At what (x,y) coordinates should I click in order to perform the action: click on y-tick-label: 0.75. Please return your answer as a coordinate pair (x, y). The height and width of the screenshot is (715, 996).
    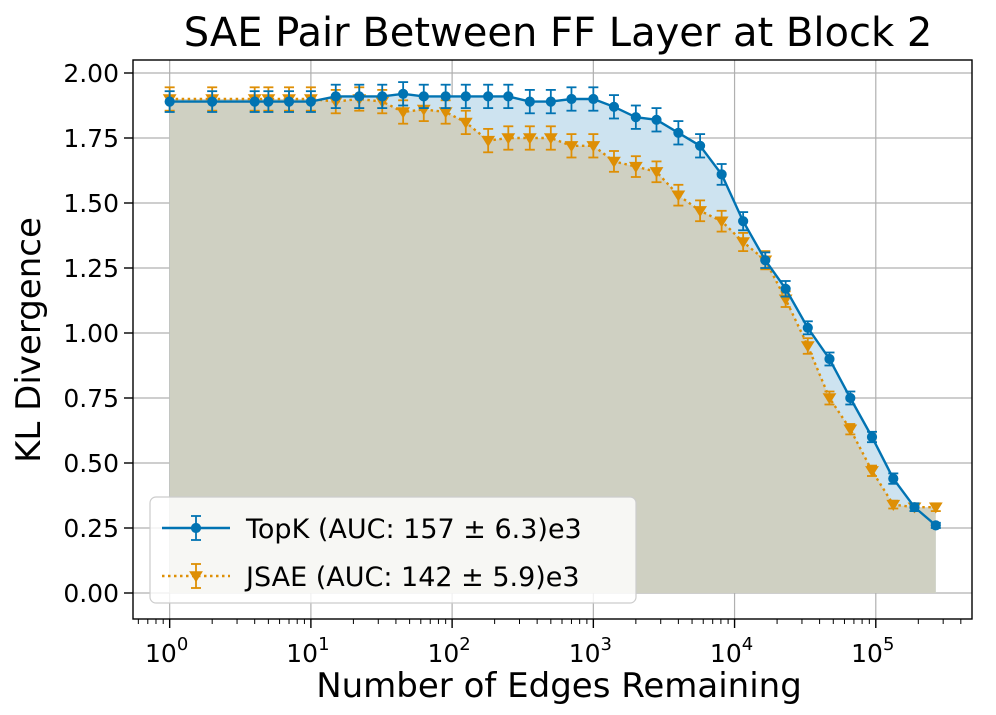
    Looking at the image, I should click on (91, 398).